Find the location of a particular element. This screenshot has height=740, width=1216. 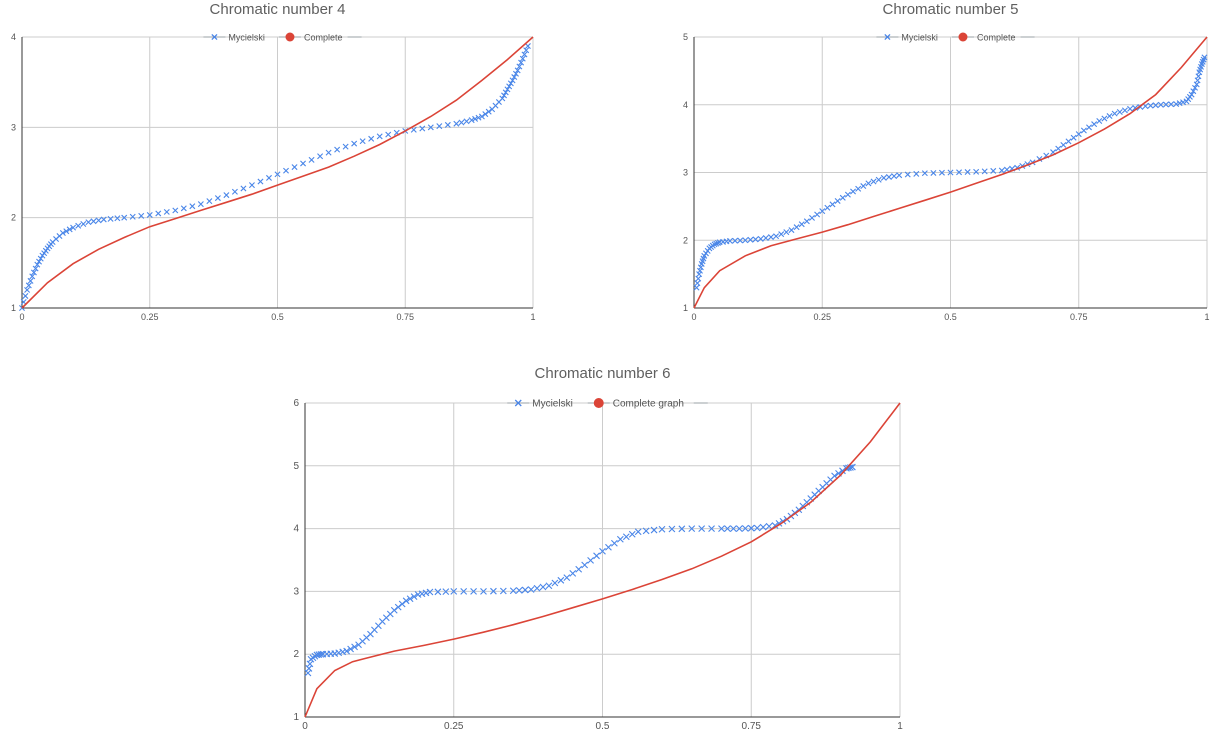

legend: Mycielski Complete is located at coordinates (955, 37).